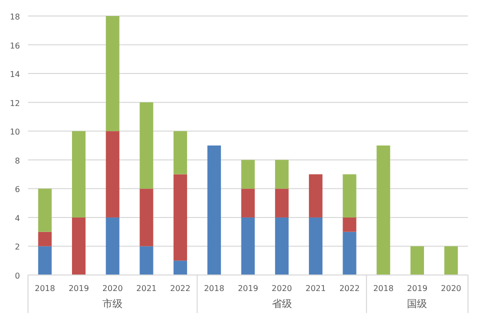 This screenshot has height=320, width=480. What do you see at coordinates (15, 103) in the screenshot?
I see `y-tick-label: 12` at bounding box center [15, 103].